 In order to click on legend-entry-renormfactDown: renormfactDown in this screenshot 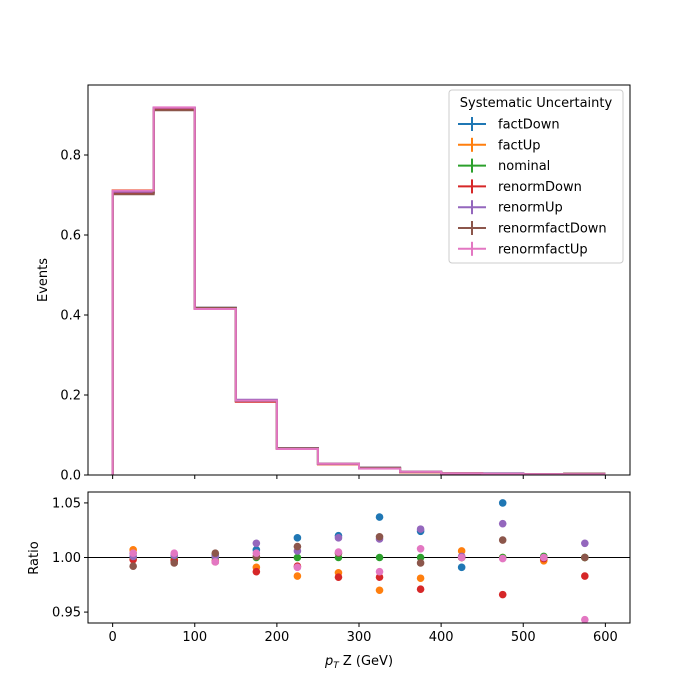, I will do `click(532, 229)`.